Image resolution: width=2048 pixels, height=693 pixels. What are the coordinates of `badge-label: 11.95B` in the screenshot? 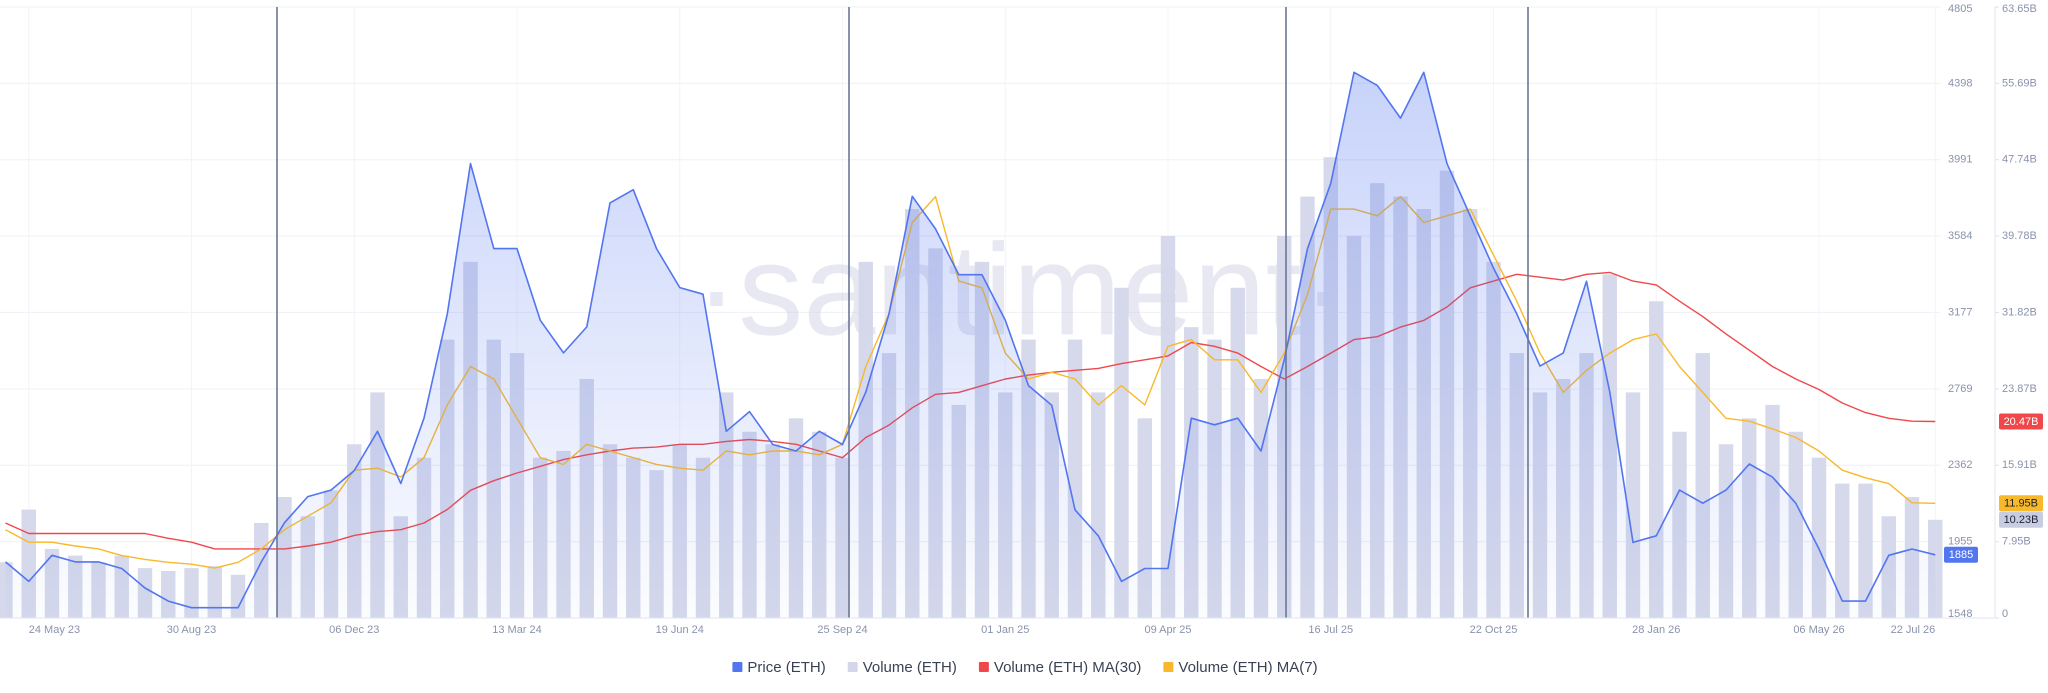 It's located at (2021, 504).